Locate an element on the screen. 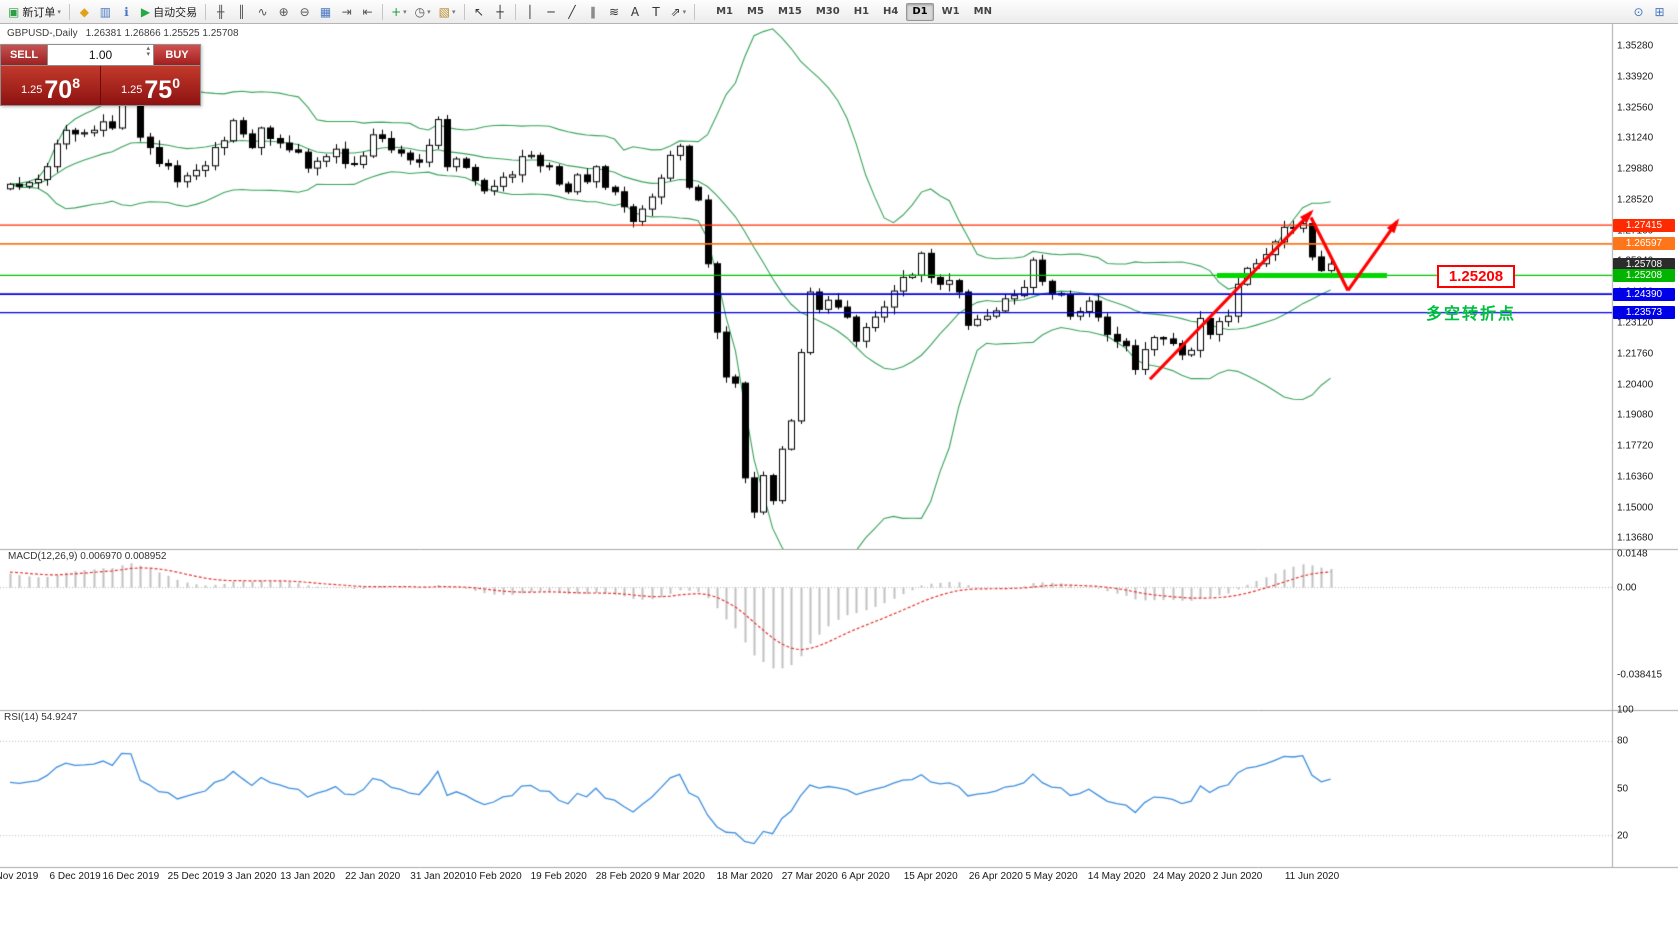 Image resolution: width=1678 pixels, height=947 pixels. buy-price-button: 1.25 75 0 is located at coordinates (150, 85).